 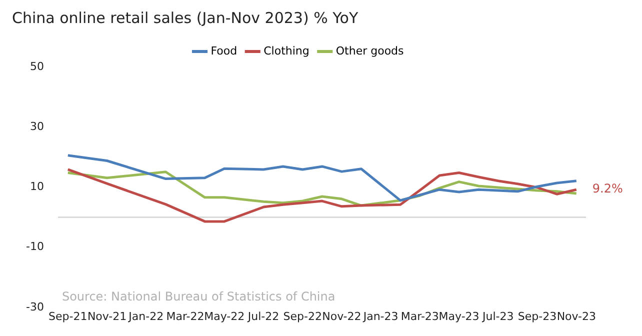 What do you see at coordinates (68, 316) in the screenshot?
I see `x-tick-label: Sep-21` at bounding box center [68, 316].